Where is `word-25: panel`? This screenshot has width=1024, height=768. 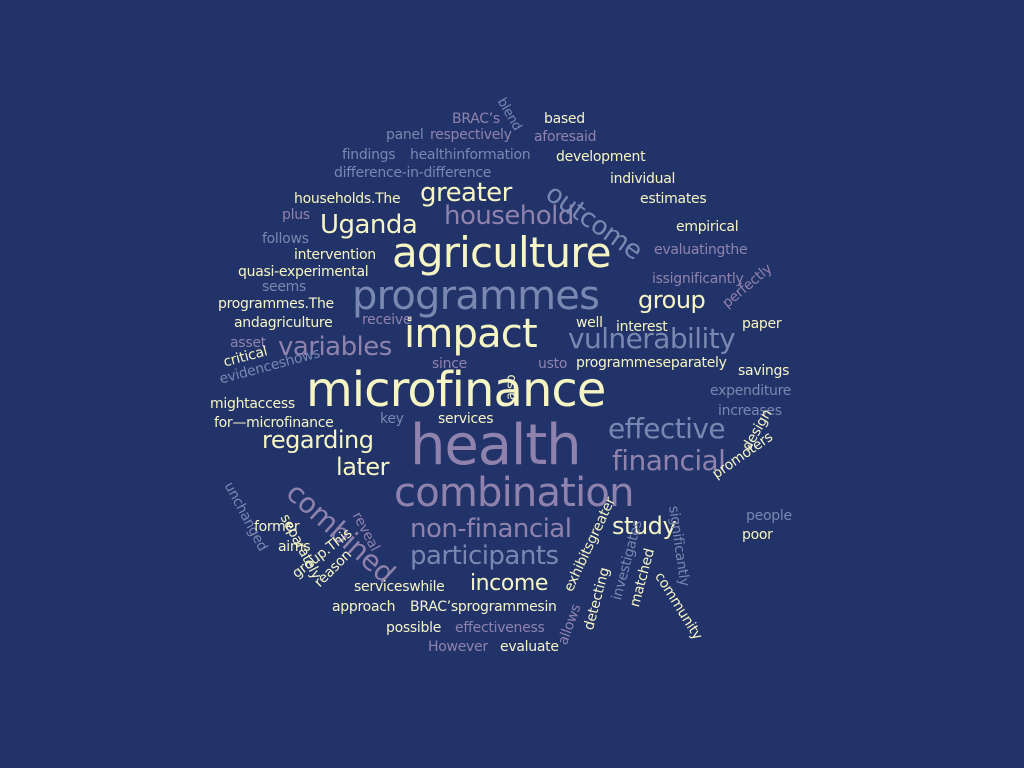
word-25: panel is located at coordinates (405, 135).